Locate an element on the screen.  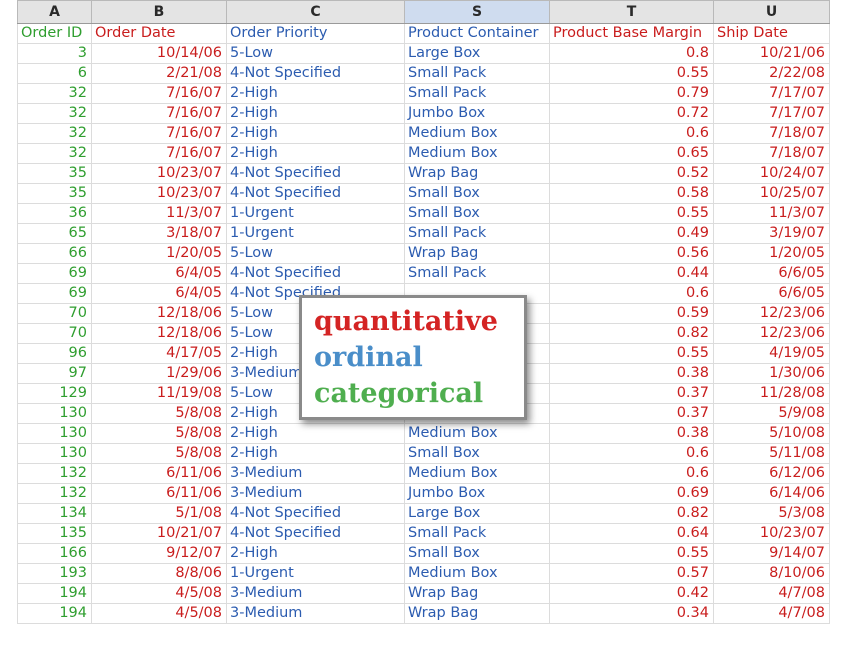
cell-product-base-margin: 0.38 is located at coordinates (631, 373).